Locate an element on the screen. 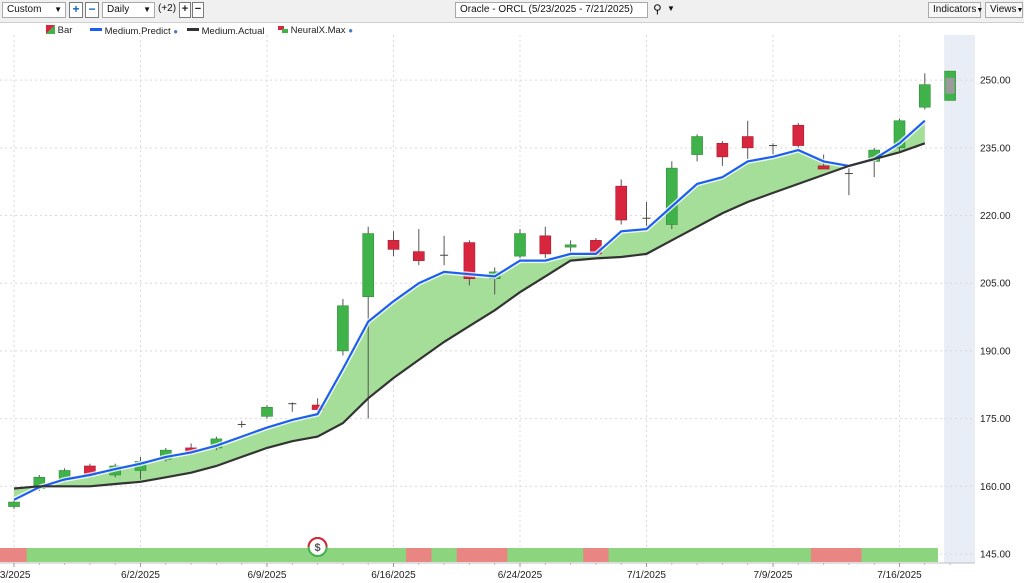 The height and width of the screenshot is (583, 1024). zoom-in-button: + is located at coordinates (76, 10).